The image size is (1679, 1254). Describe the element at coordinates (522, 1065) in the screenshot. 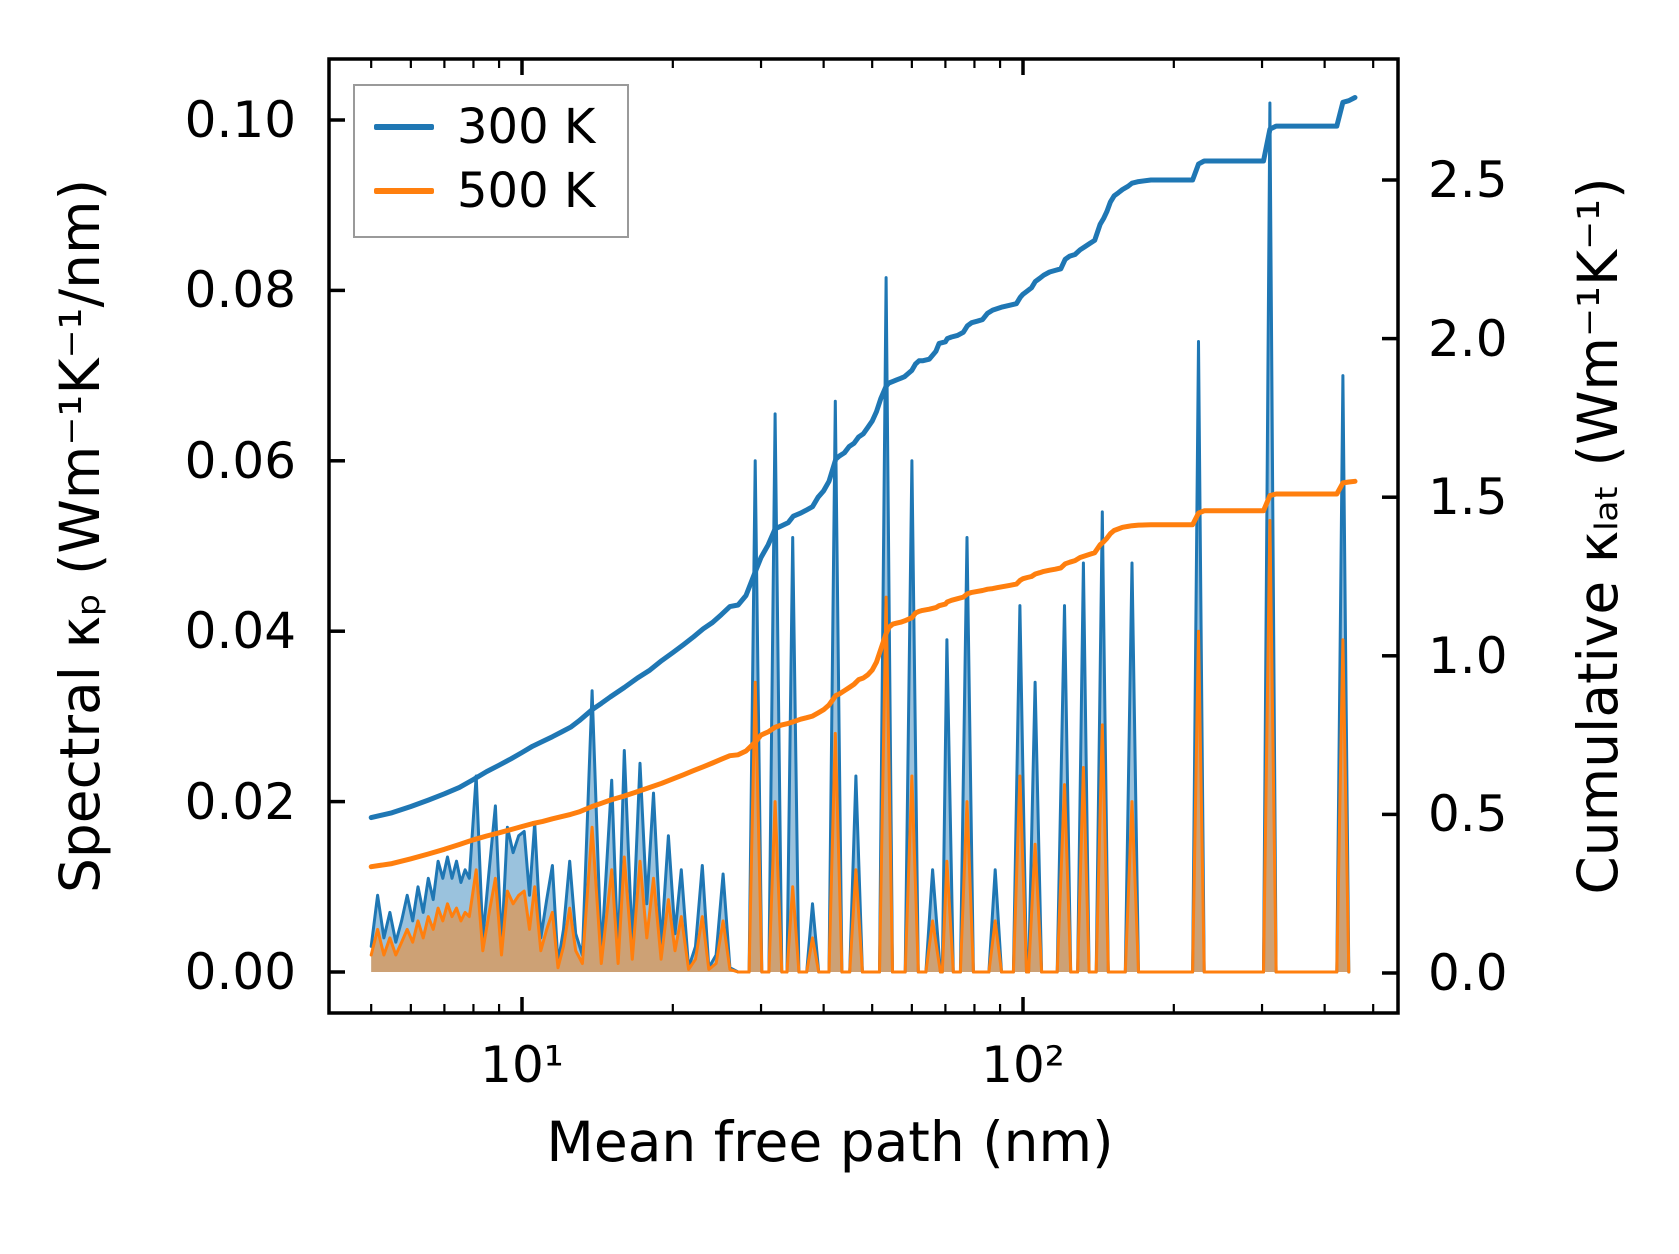

I see `x-tick-label: 10¹` at that location.